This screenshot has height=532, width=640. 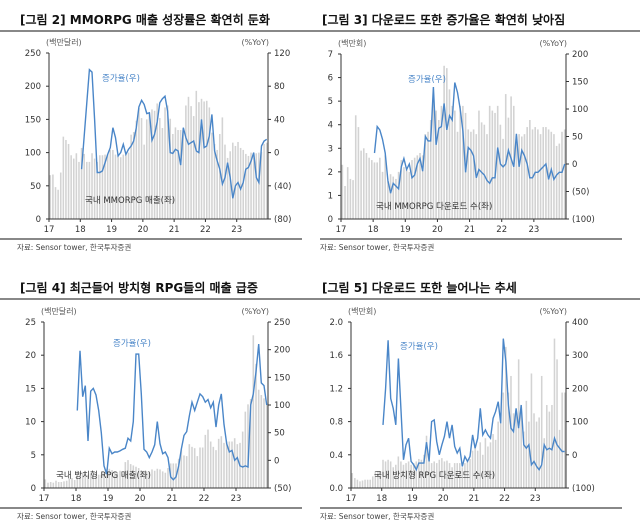 I want to click on left-tick-label: 4, so click(x=330, y=126).